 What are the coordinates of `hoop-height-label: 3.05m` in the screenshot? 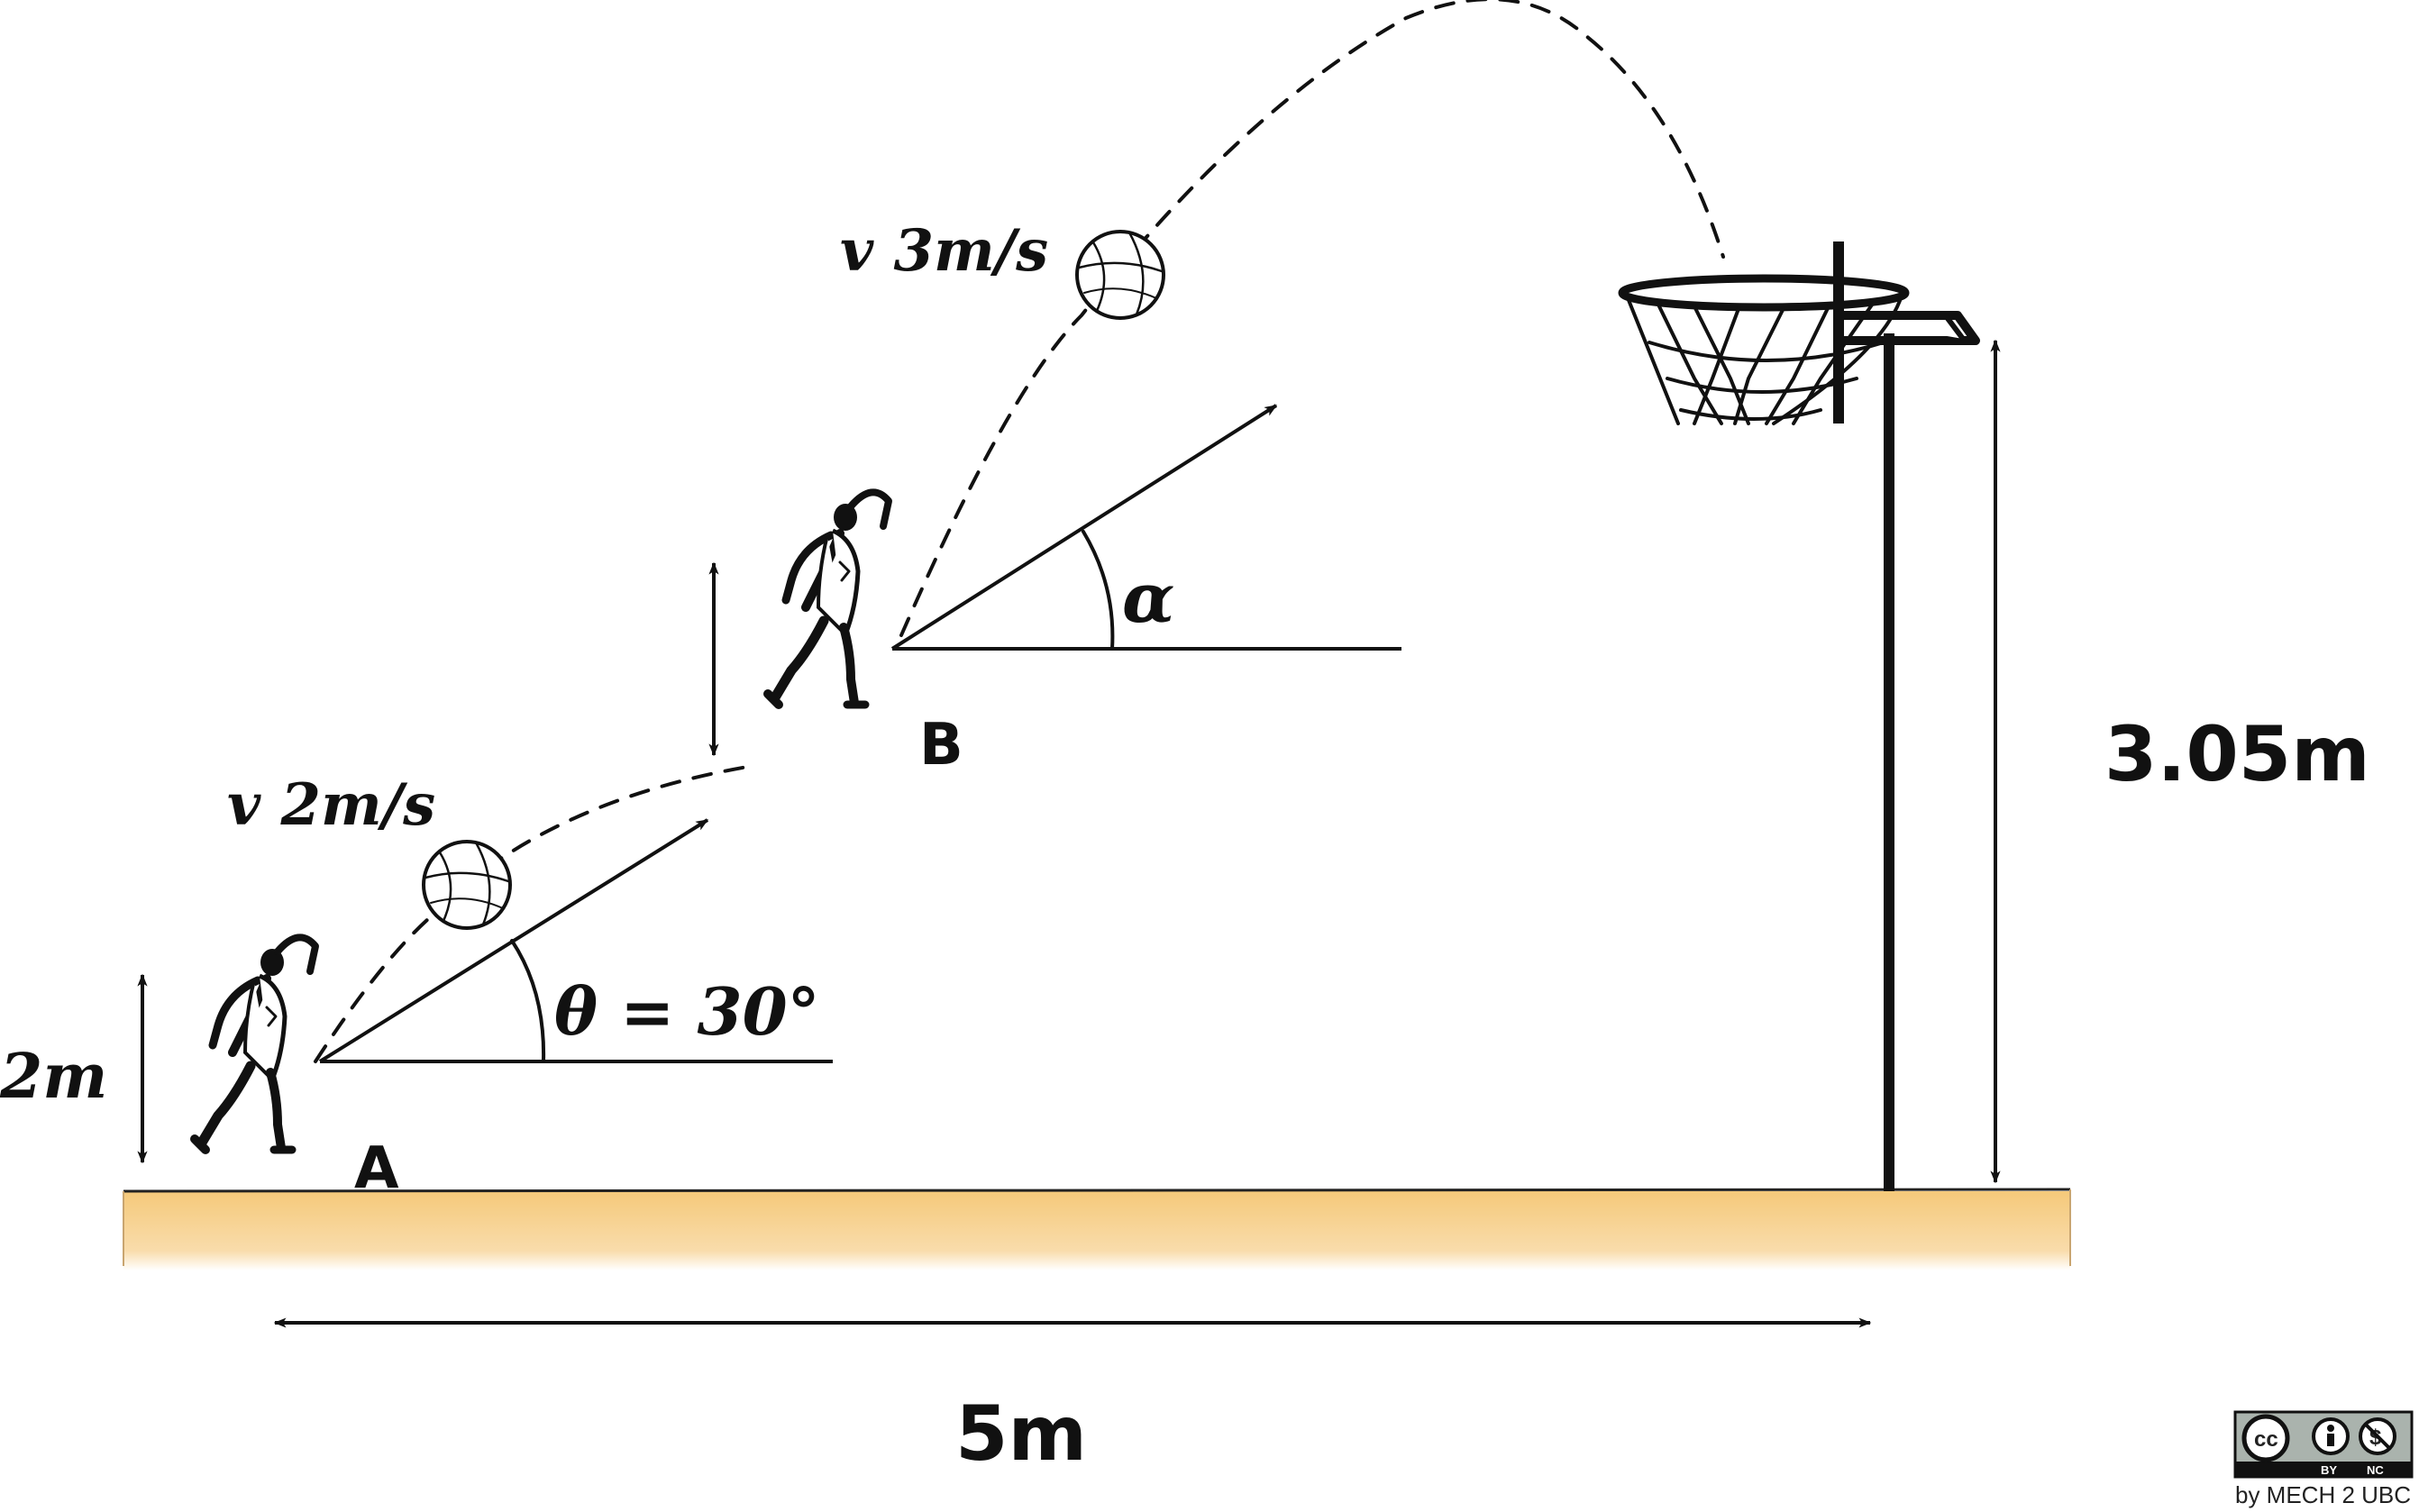 It's located at (2237, 754).